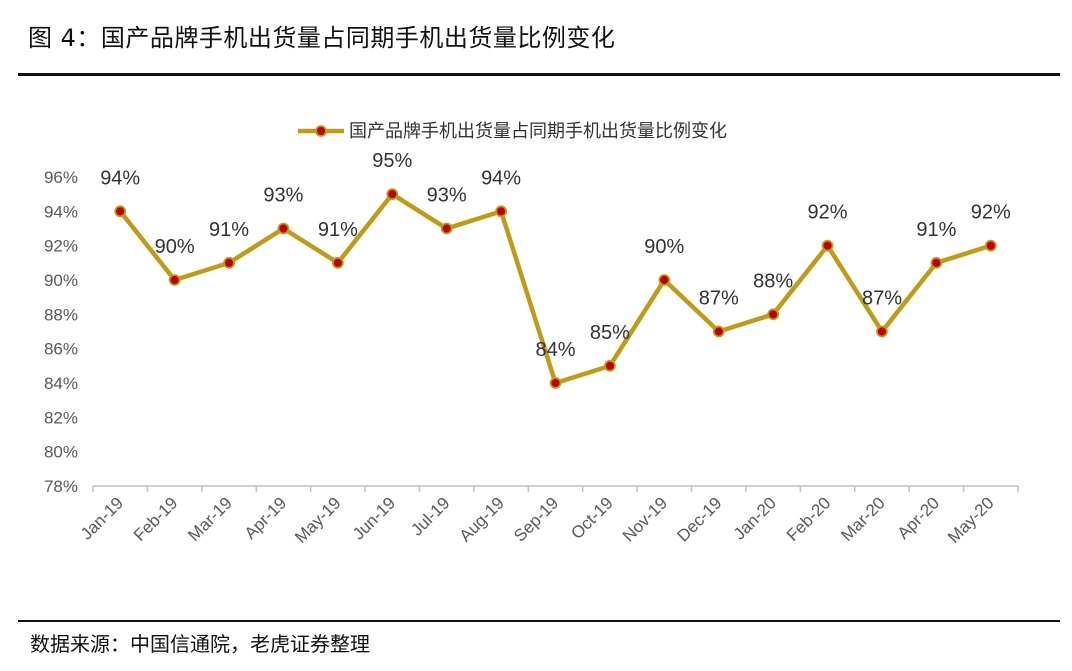 Image resolution: width=1072 pixels, height=671 pixels. I want to click on x-tick-label: Mar-20, so click(863, 519).